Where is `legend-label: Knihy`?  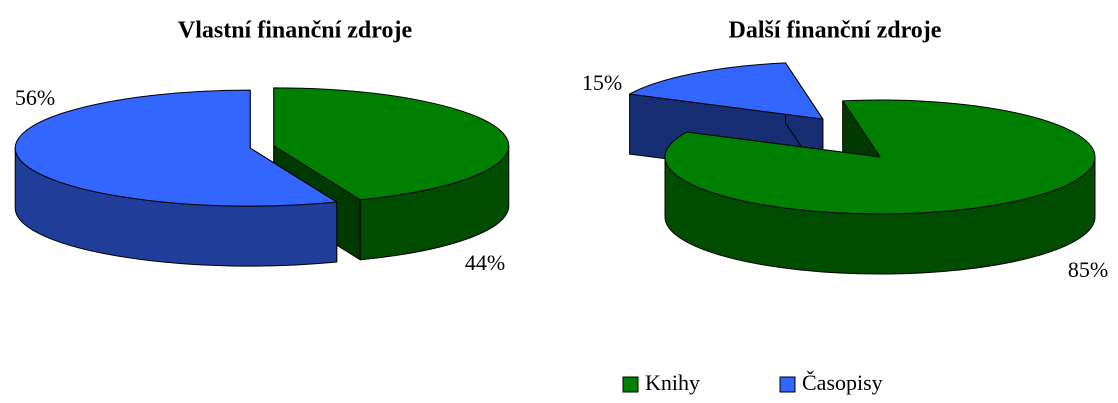 legend-label: Knihy is located at coordinates (672, 382).